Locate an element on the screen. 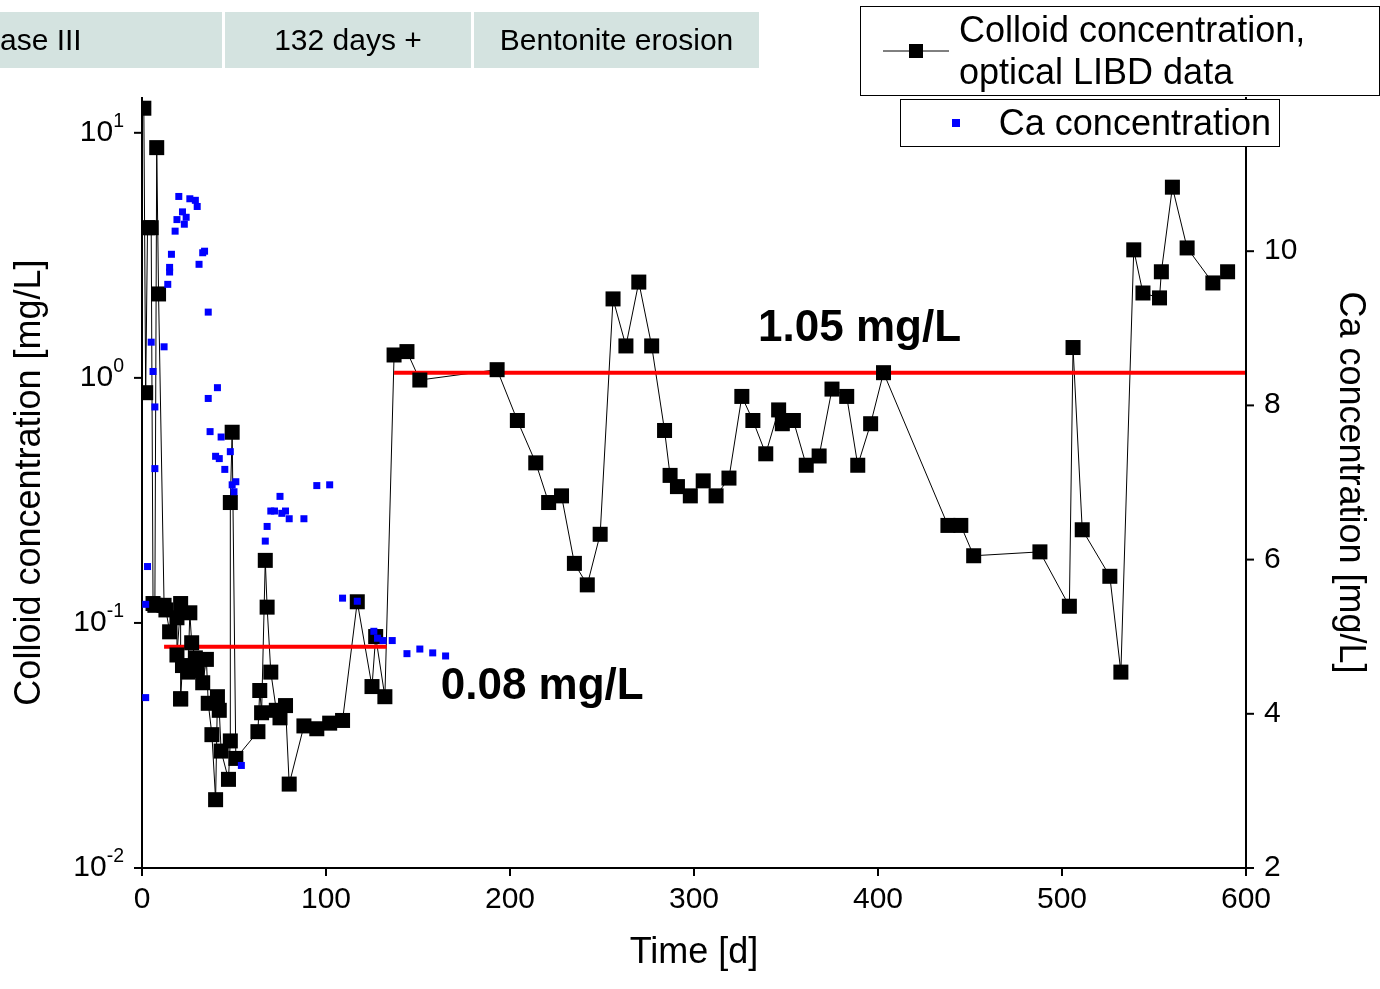 Image resolution: width=1380 pixels, height=989 pixels. y2-axis-title: Ca concentration [mg/L] is located at coordinates (1353, 482).